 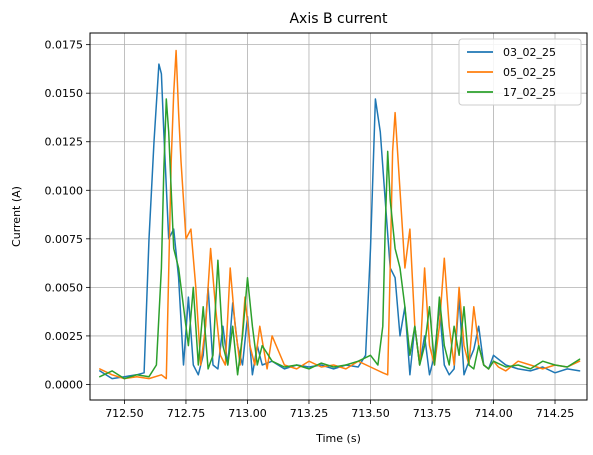 What do you see at coordinates (338, 438) in the screenshot?
I see `x-axis-label: Time (s)` at bounding box center [338, 438].